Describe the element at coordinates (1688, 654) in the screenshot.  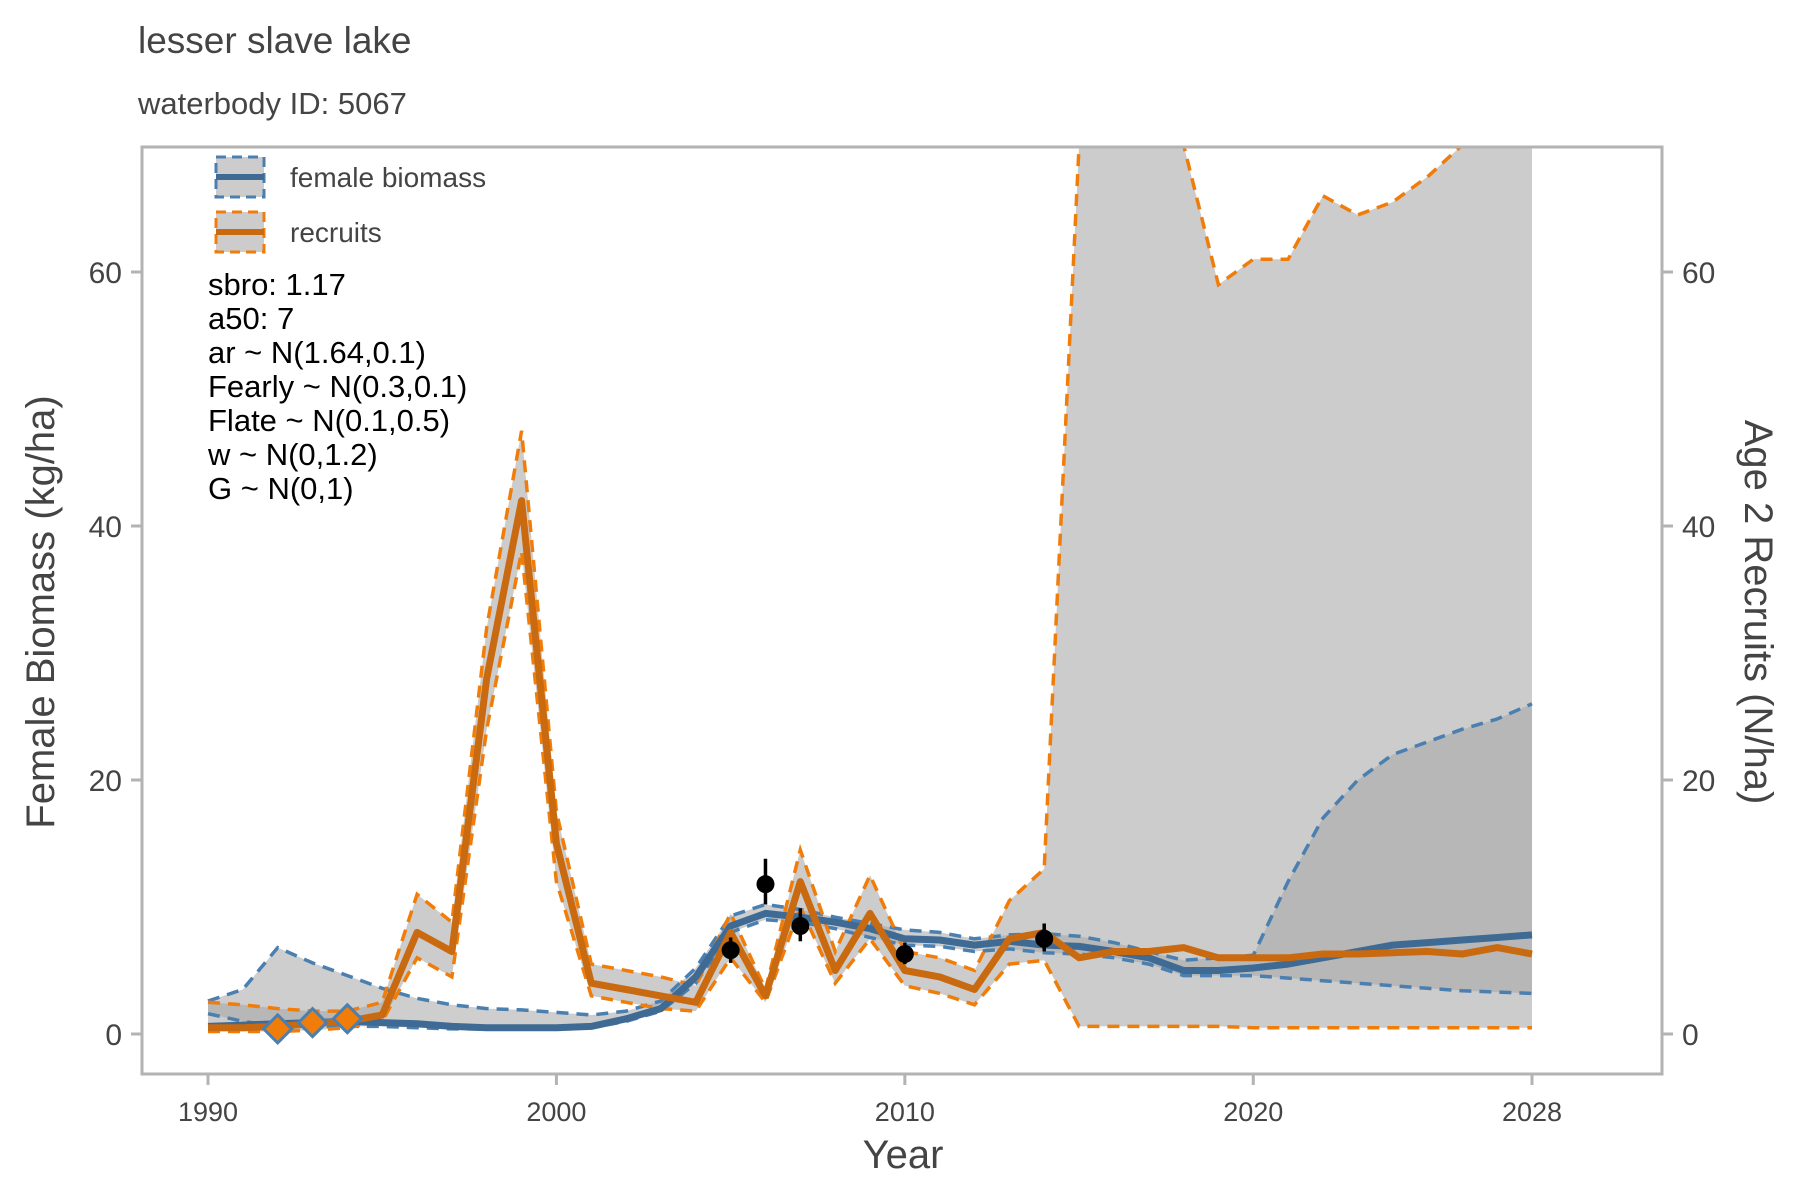
I see `y-axis-right: 0 20 40 60` at that location.